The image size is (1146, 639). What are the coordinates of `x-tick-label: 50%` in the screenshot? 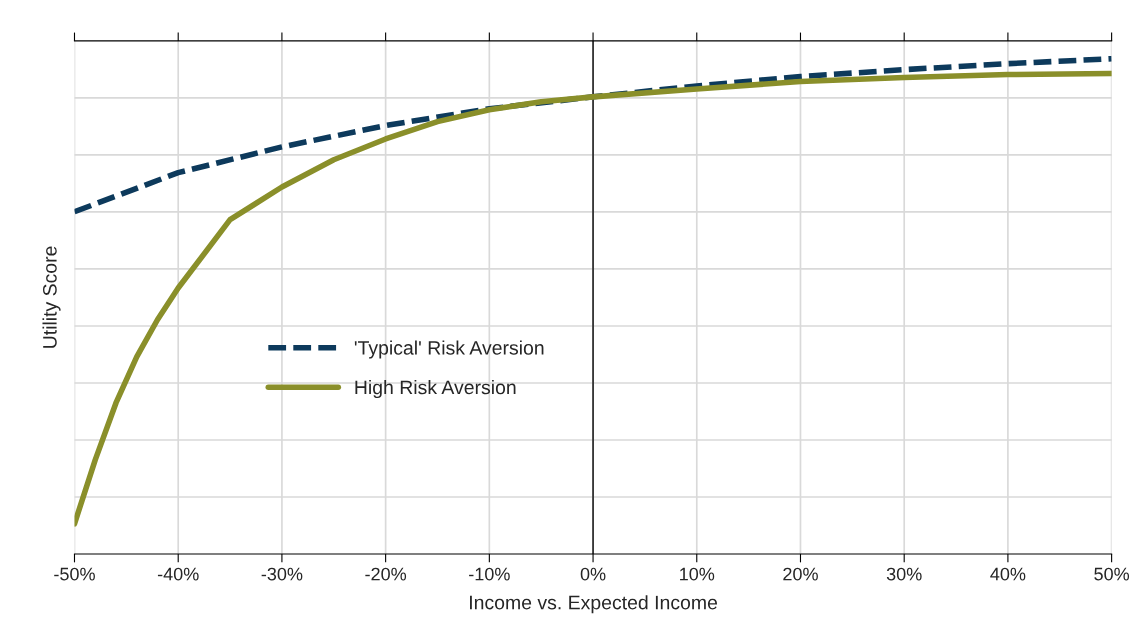 It's located at (1112, 574).